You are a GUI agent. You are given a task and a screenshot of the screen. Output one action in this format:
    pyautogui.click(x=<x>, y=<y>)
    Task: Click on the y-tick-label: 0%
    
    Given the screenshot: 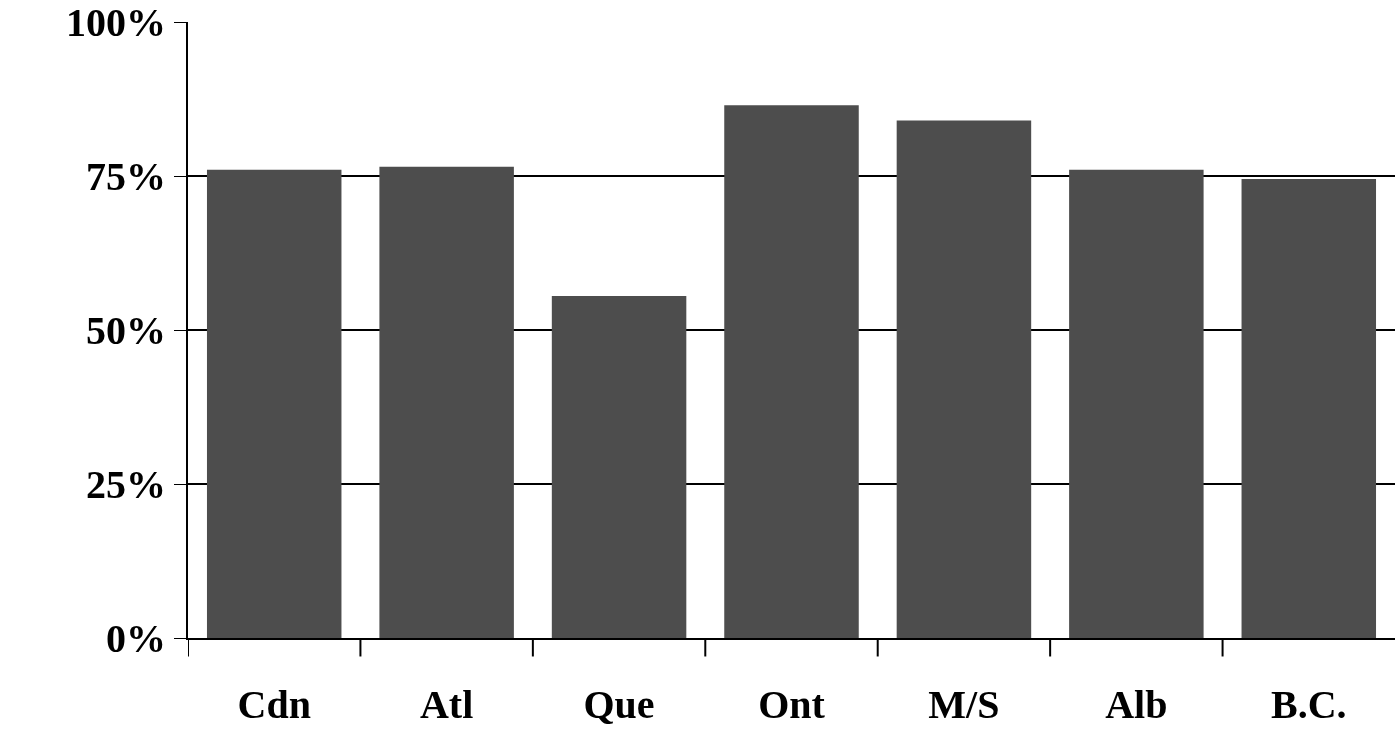 What is the action you would take?
    pyautogui.click(x=136, y=638)
    